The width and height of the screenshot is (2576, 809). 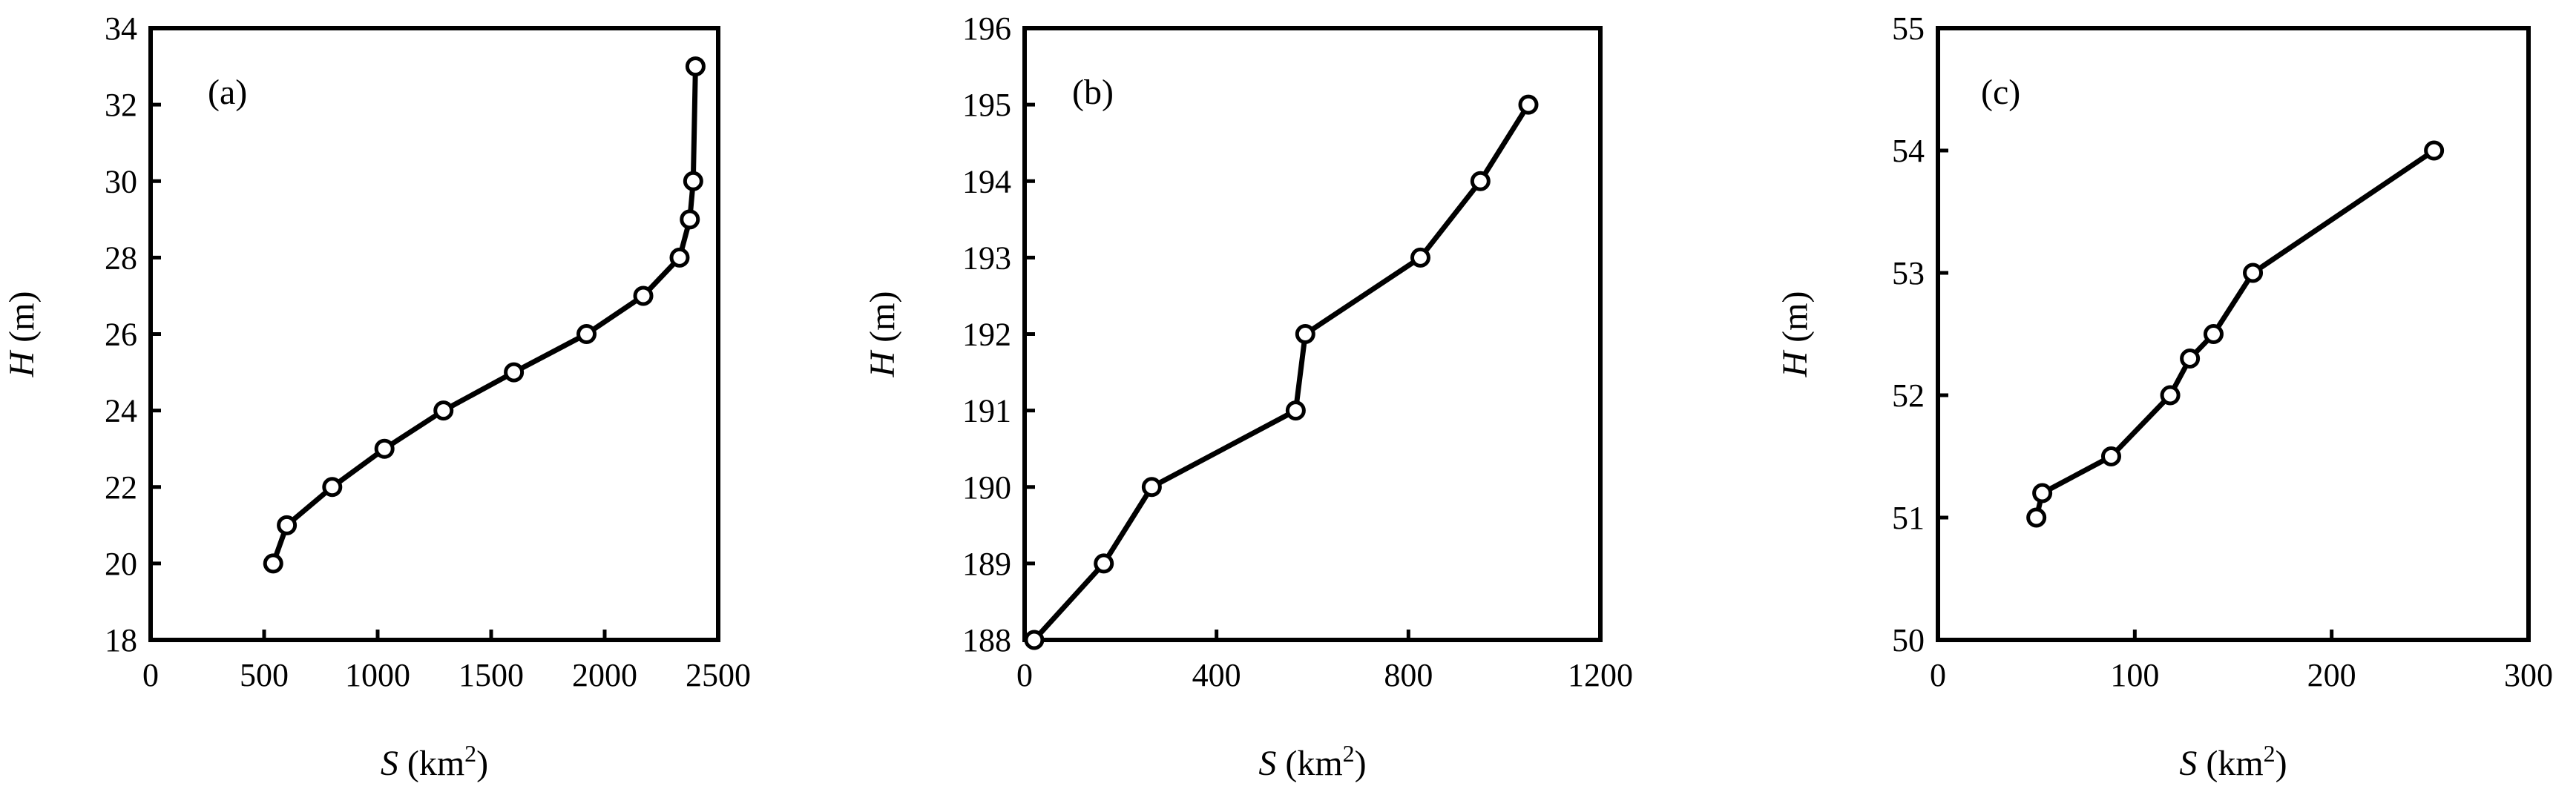 What do you see at coordinates (986, 411) in the screenshot?
I see `y-tick-label: 191` at bounding box center [986, 411].